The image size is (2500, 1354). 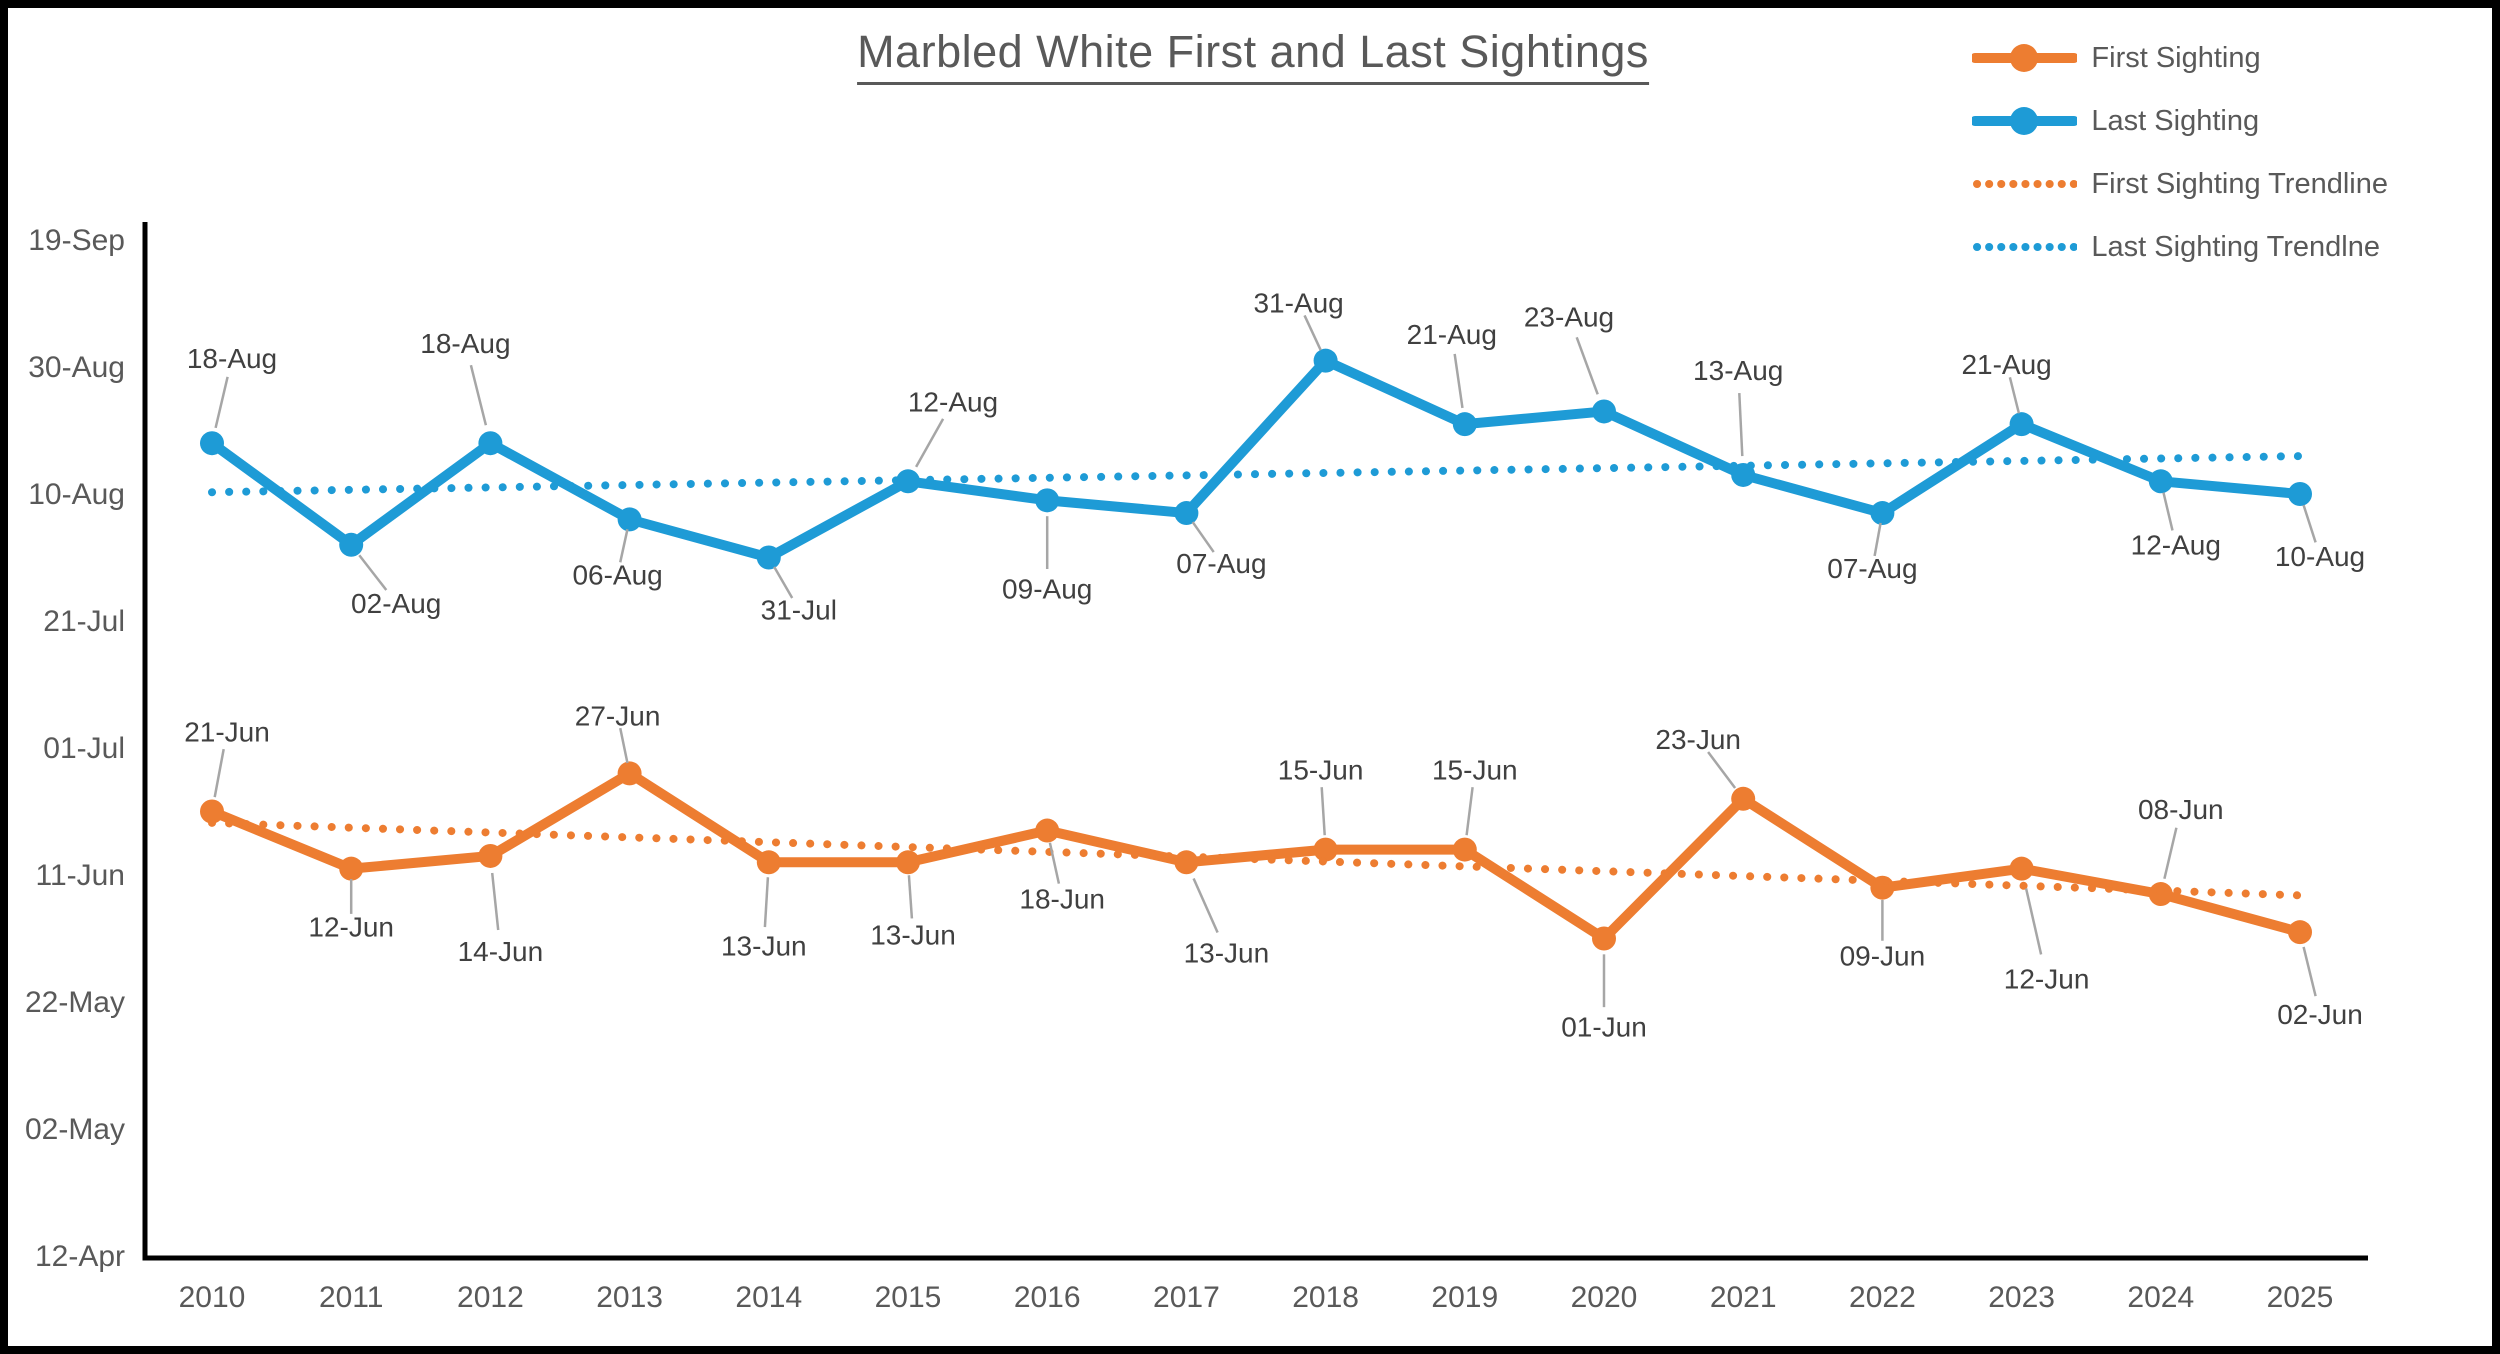 I want to click on dotted-line-icon, so click(x=2025, y=184).